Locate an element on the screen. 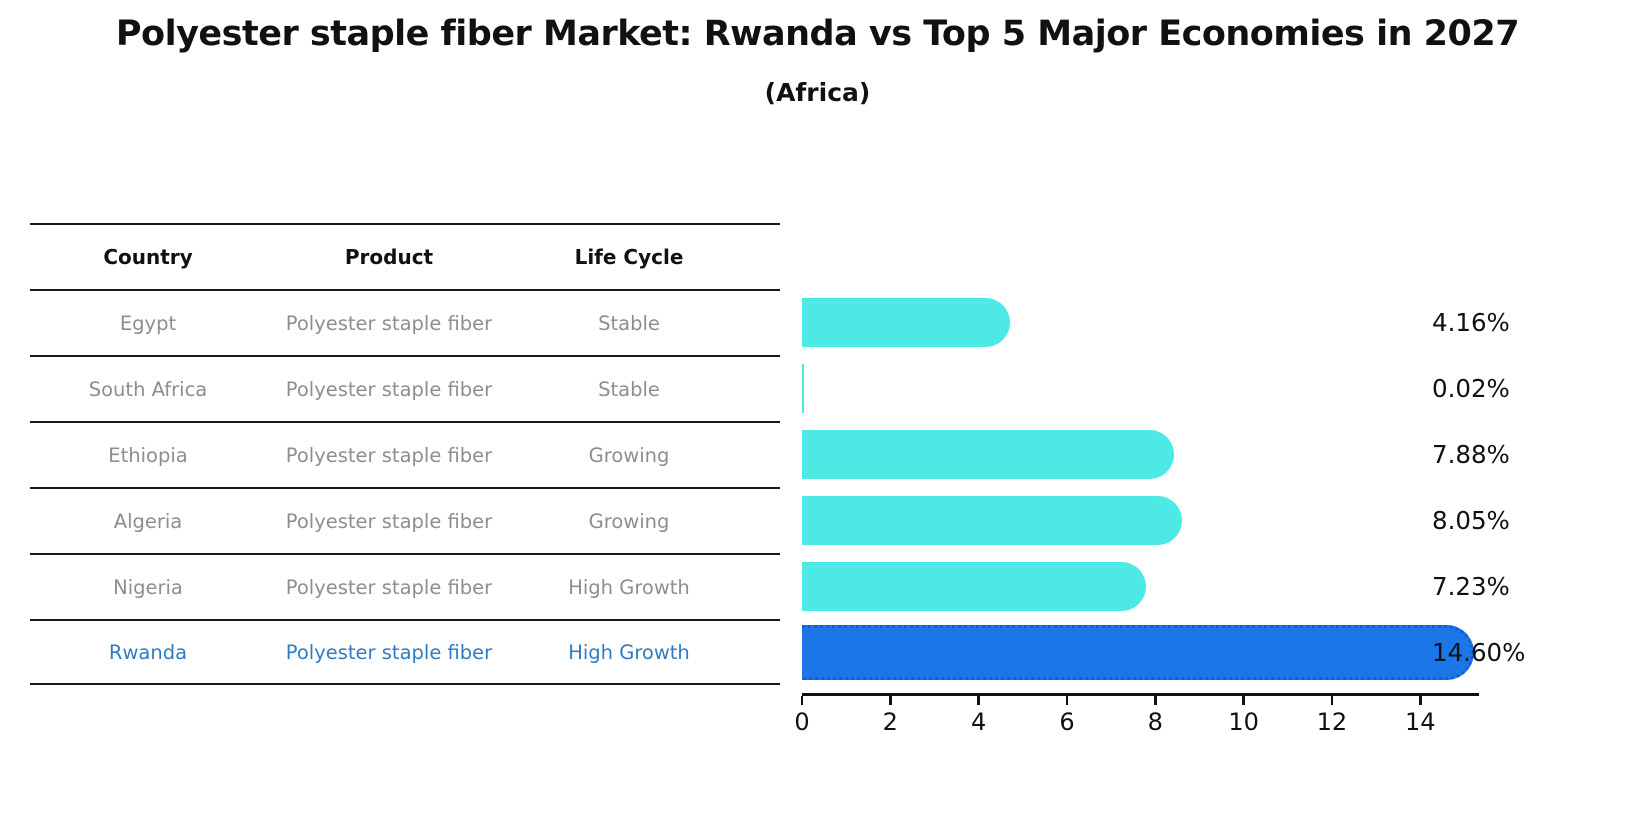 This screenshot has height=823, width=1635. table-header-country: Country is located at coordinates (148, 257).